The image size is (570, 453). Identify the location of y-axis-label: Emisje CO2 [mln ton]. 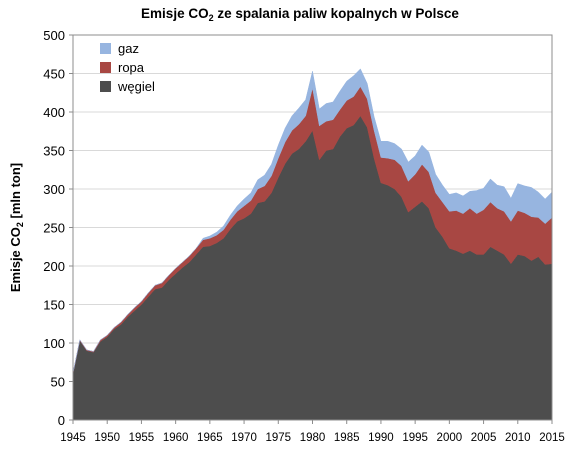
(16, 227).